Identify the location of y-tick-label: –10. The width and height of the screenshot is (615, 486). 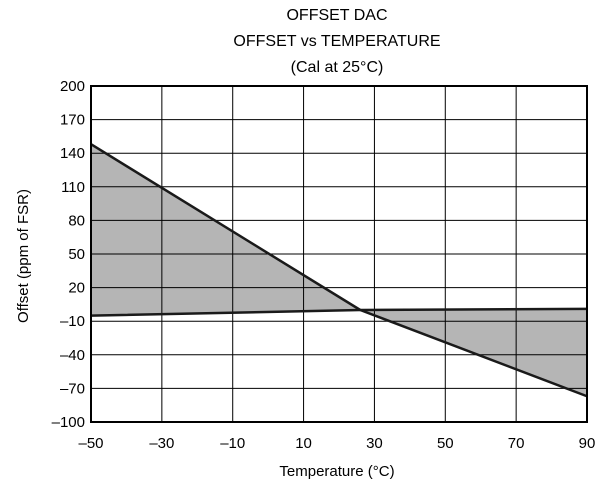
(72, 321).